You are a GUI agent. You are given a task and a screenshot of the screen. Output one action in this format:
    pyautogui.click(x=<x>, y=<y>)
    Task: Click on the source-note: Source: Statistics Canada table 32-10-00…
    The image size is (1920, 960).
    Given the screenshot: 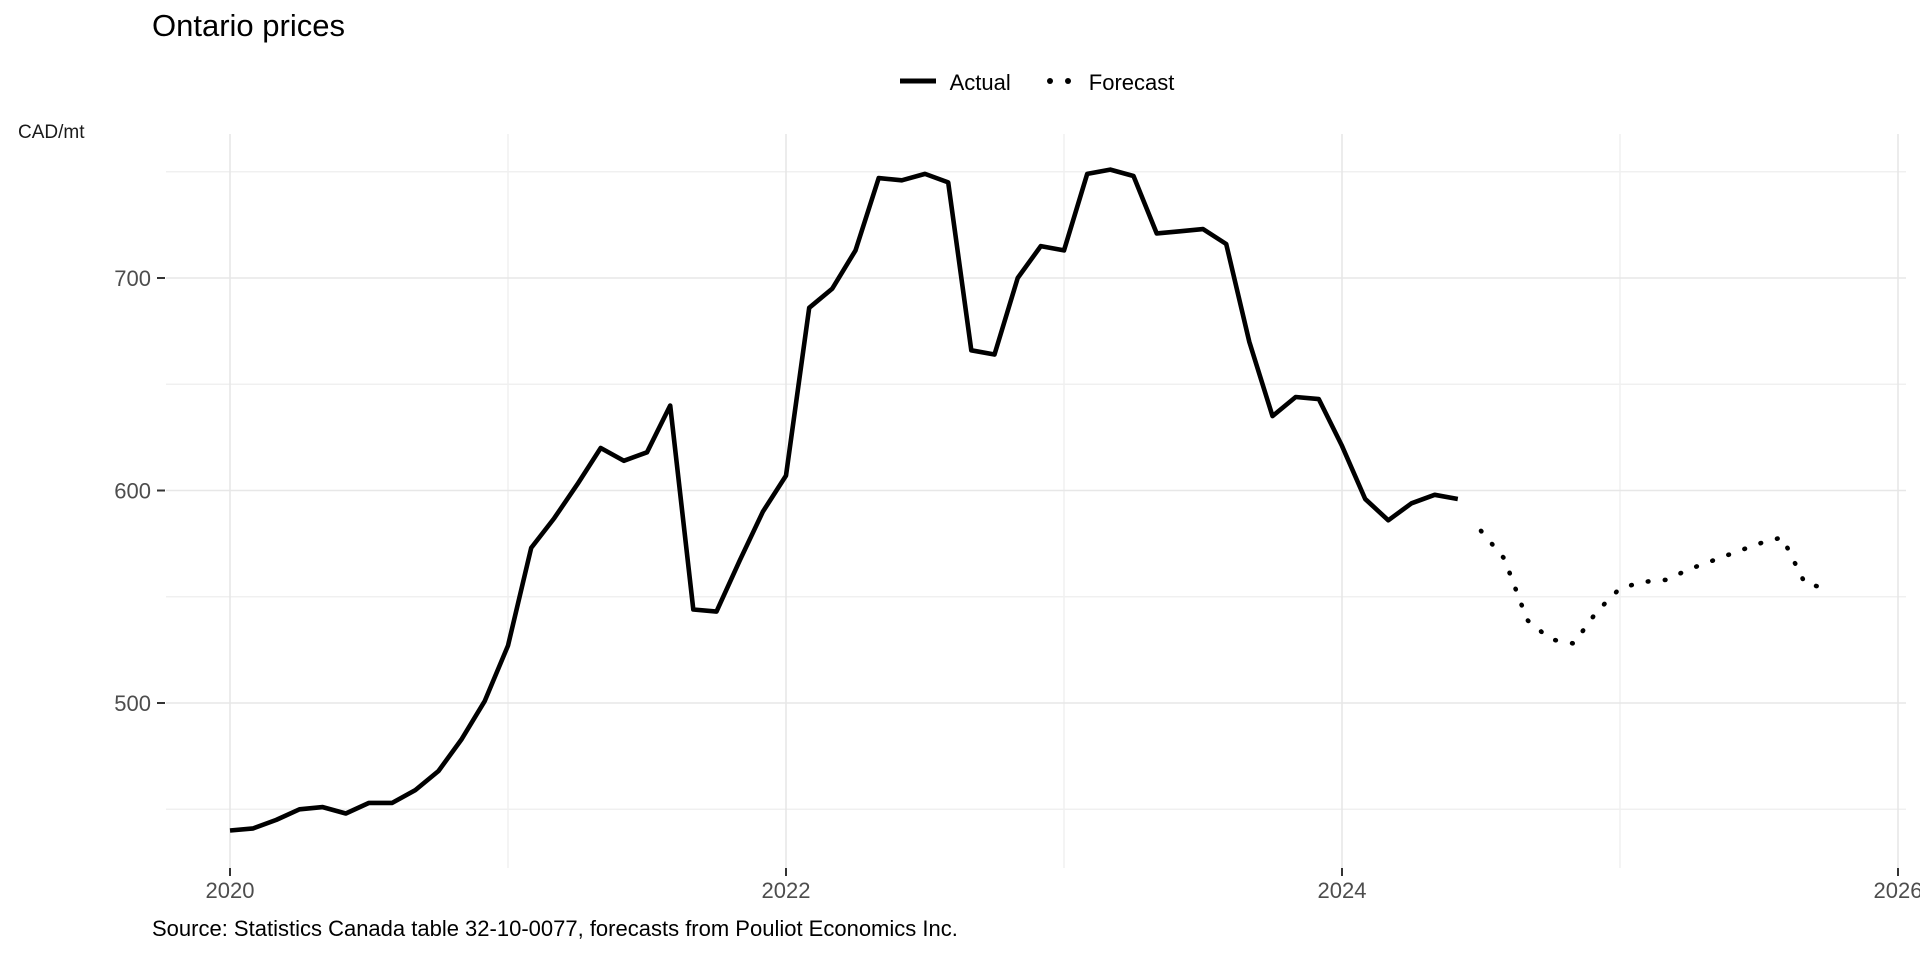 What is the action you would take?
    pyautogui.click(x=555, y=928)
    